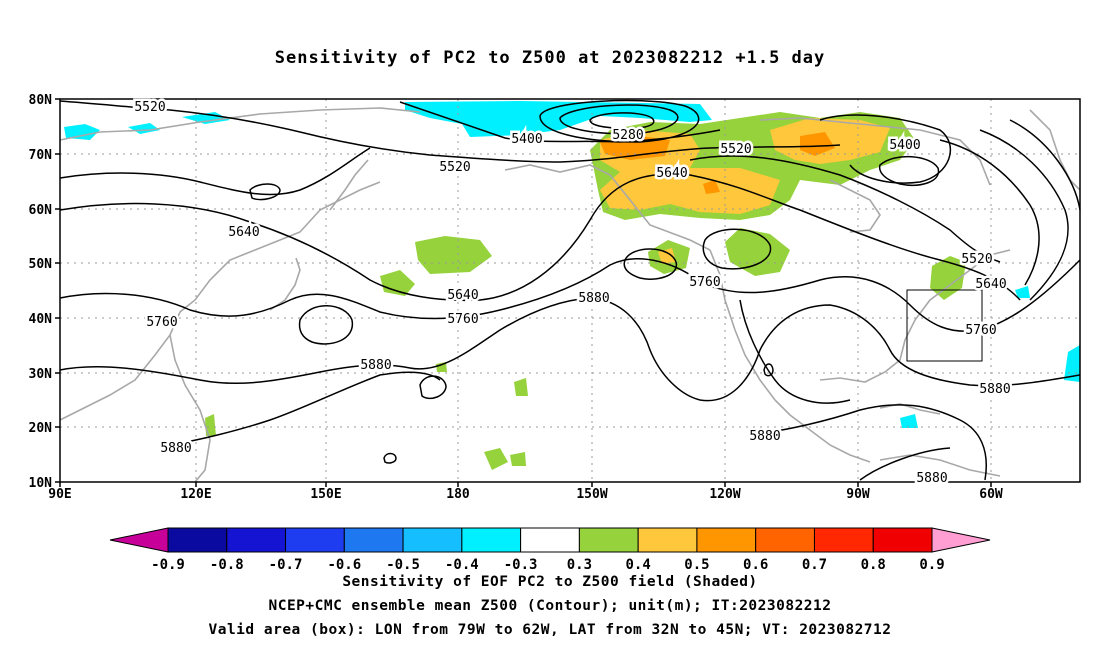  I want to click on coastline-south-america, so click(940, 465).